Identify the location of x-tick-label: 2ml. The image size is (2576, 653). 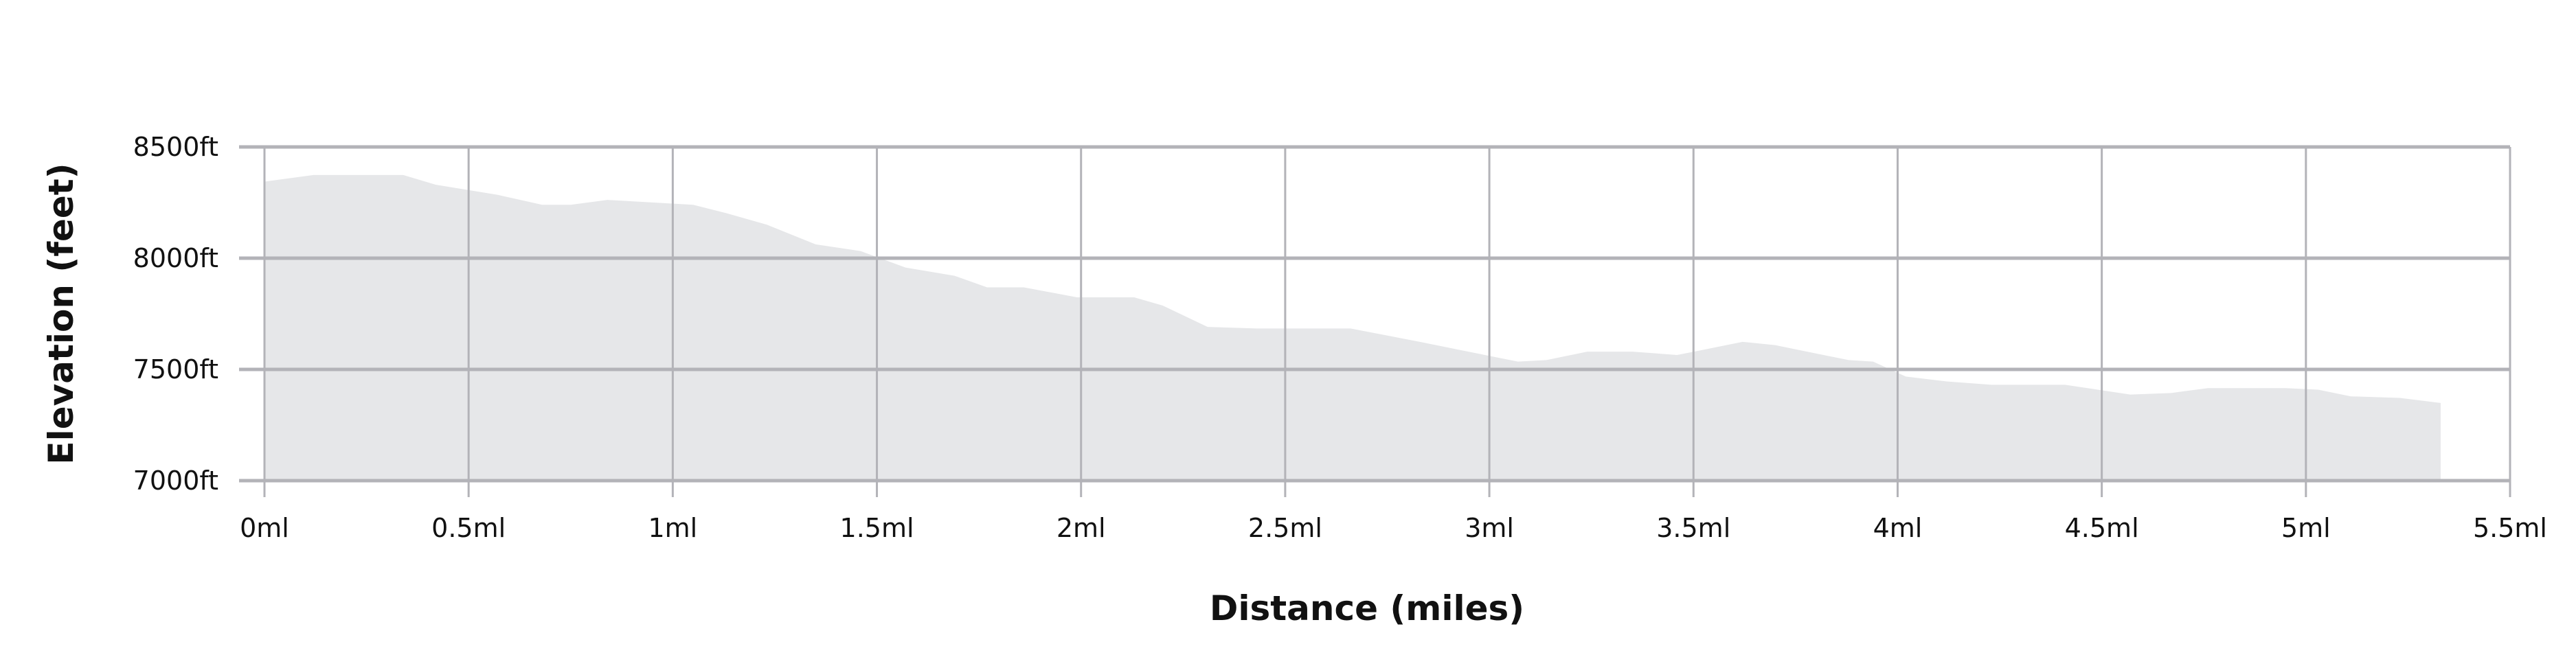
(1081, 528).